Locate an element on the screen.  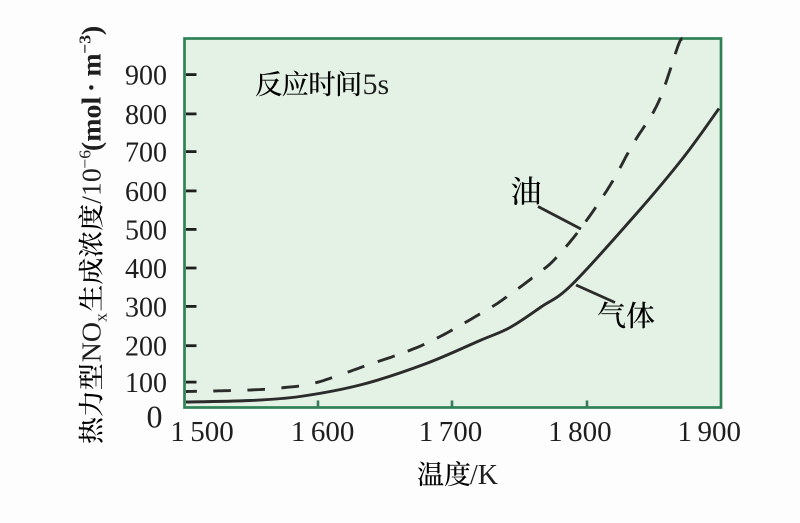
svg-text: 700 is located at coordinates (146, 153).